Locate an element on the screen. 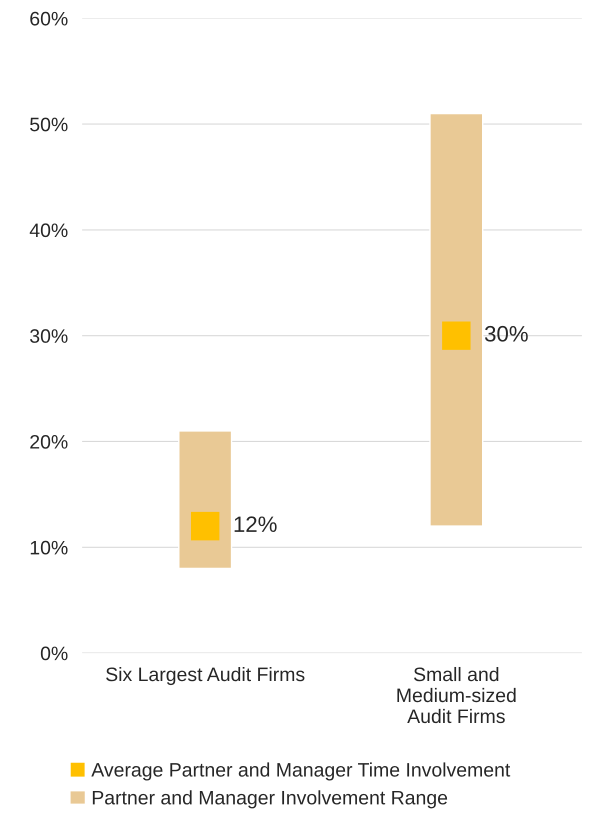  y-tick-label: 0% is located at coordinates (54, 653).